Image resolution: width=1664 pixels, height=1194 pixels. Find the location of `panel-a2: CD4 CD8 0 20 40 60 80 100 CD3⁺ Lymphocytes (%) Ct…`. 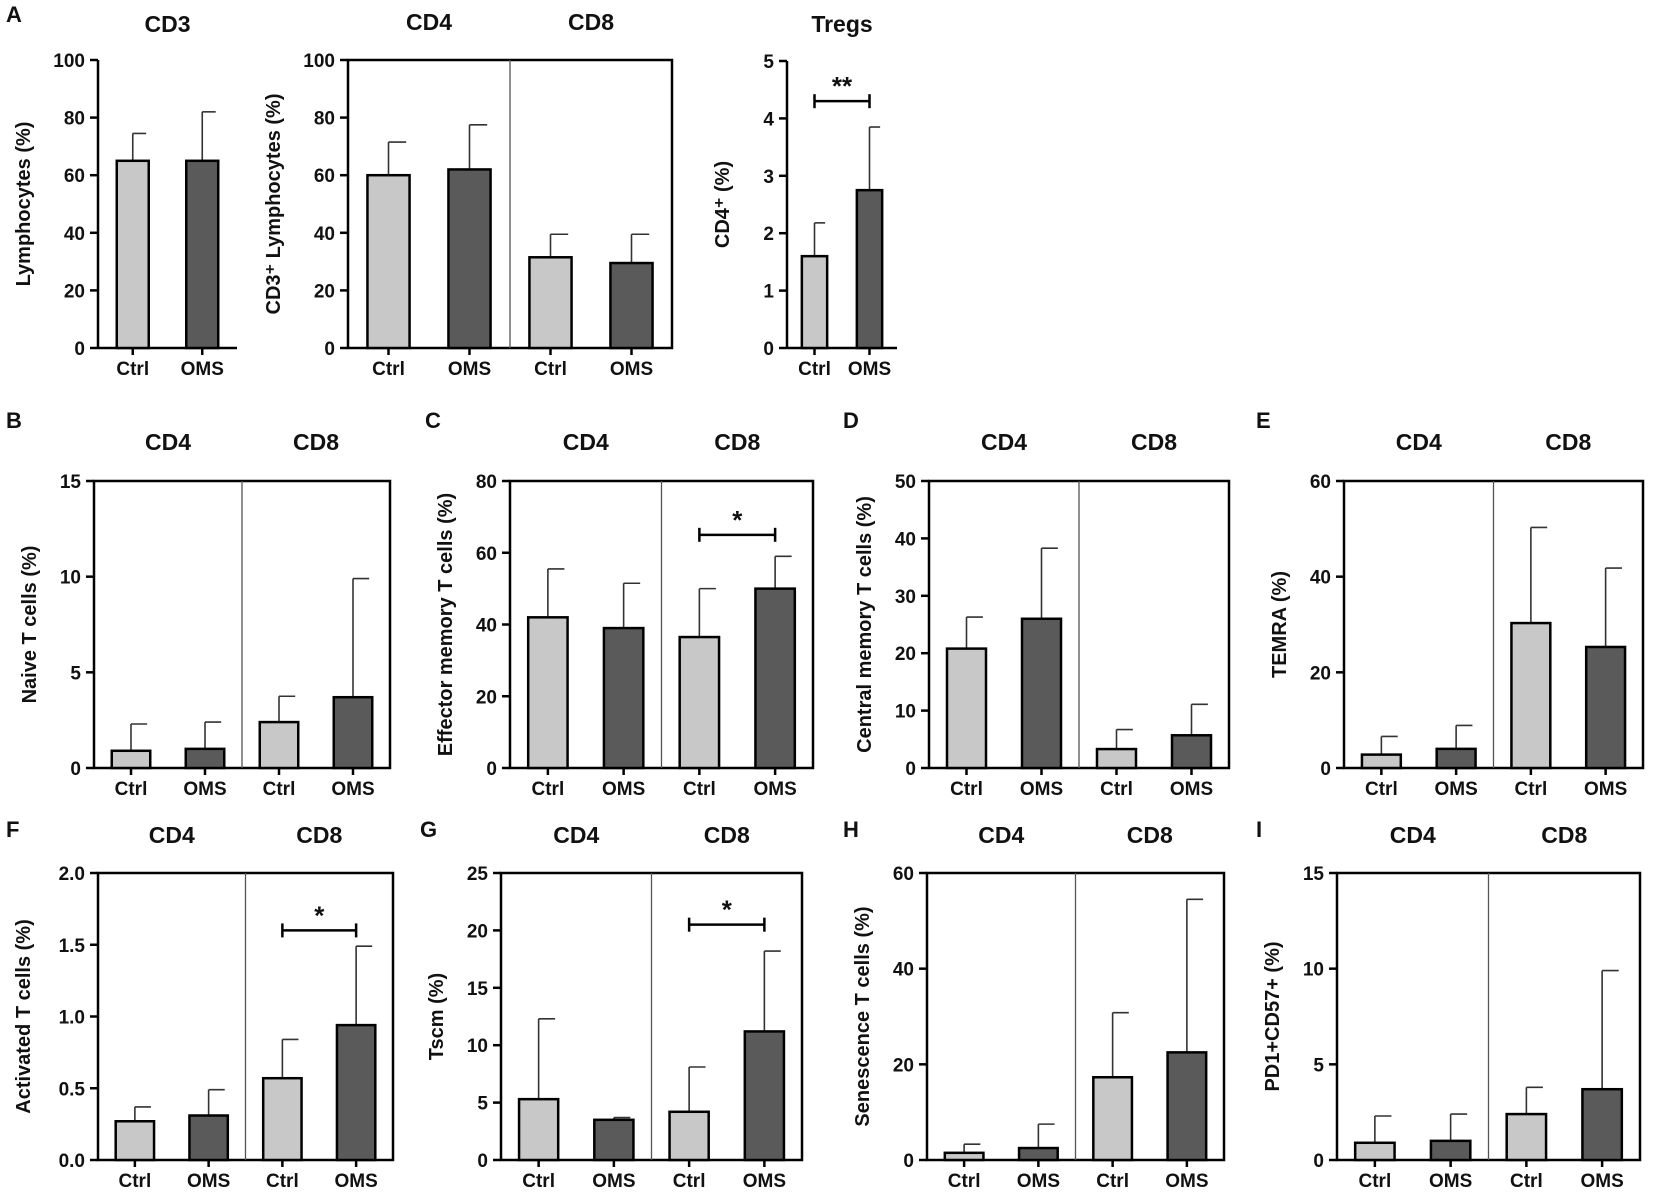

panel-a2: CD4 CD8 0 20 40 60 80 100 CD3⁺ Lymphocytes (%) Ct… is located at coordinates (468, 194).